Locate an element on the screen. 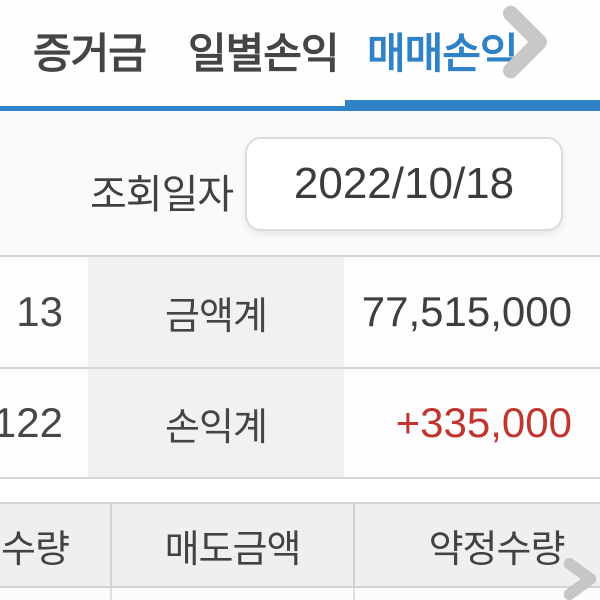 This screenshot has width=600, height=600. summary-value: 77,515,000 is located at coordinates (466, 311).